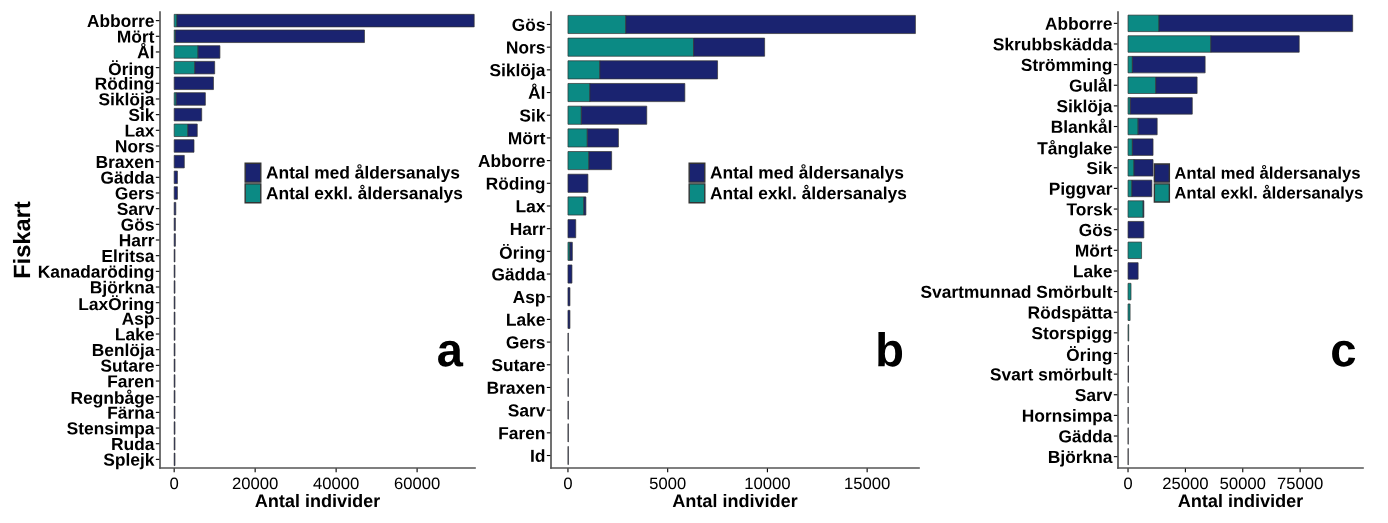 This screenshot has height=523, width=1388. Describe the element at coordinates (96, 273) in the screenshot. I see `y-tick-label: Kanadaröding` at that location.